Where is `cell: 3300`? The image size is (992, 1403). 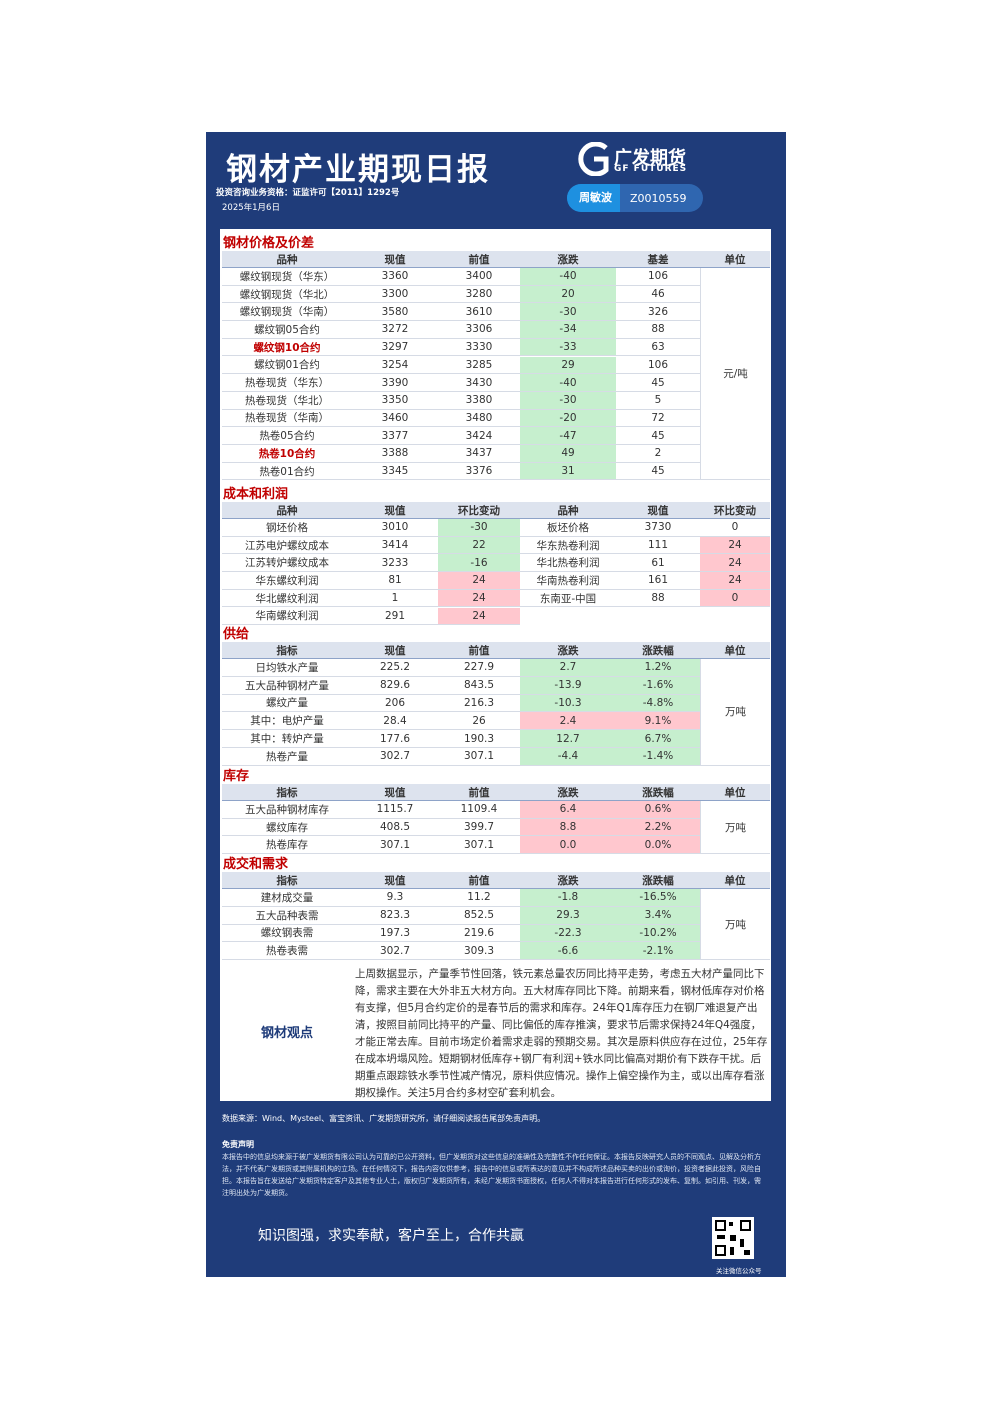 cell: 3300 is located at coordinates (395, 295).